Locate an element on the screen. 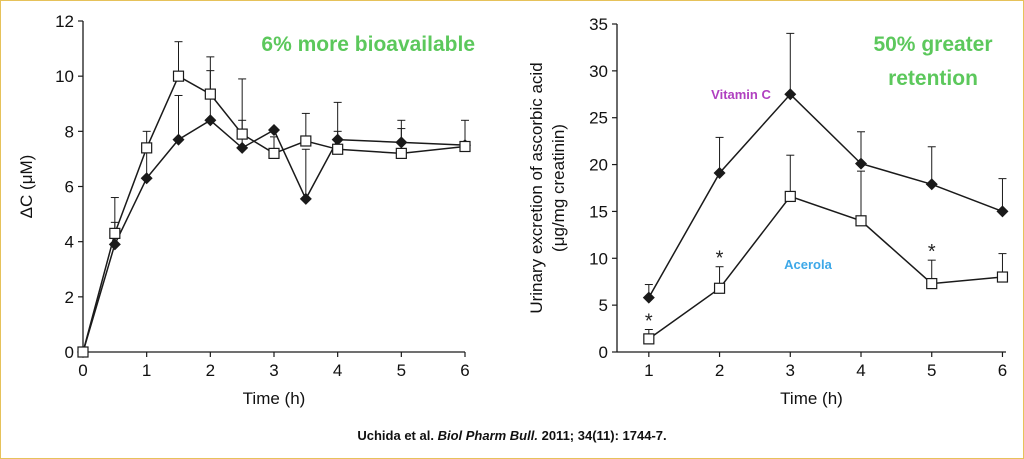 This screenshot has height=459, width=1024. citation-authors: Uchida et al. is located at coordinates (395, 435).